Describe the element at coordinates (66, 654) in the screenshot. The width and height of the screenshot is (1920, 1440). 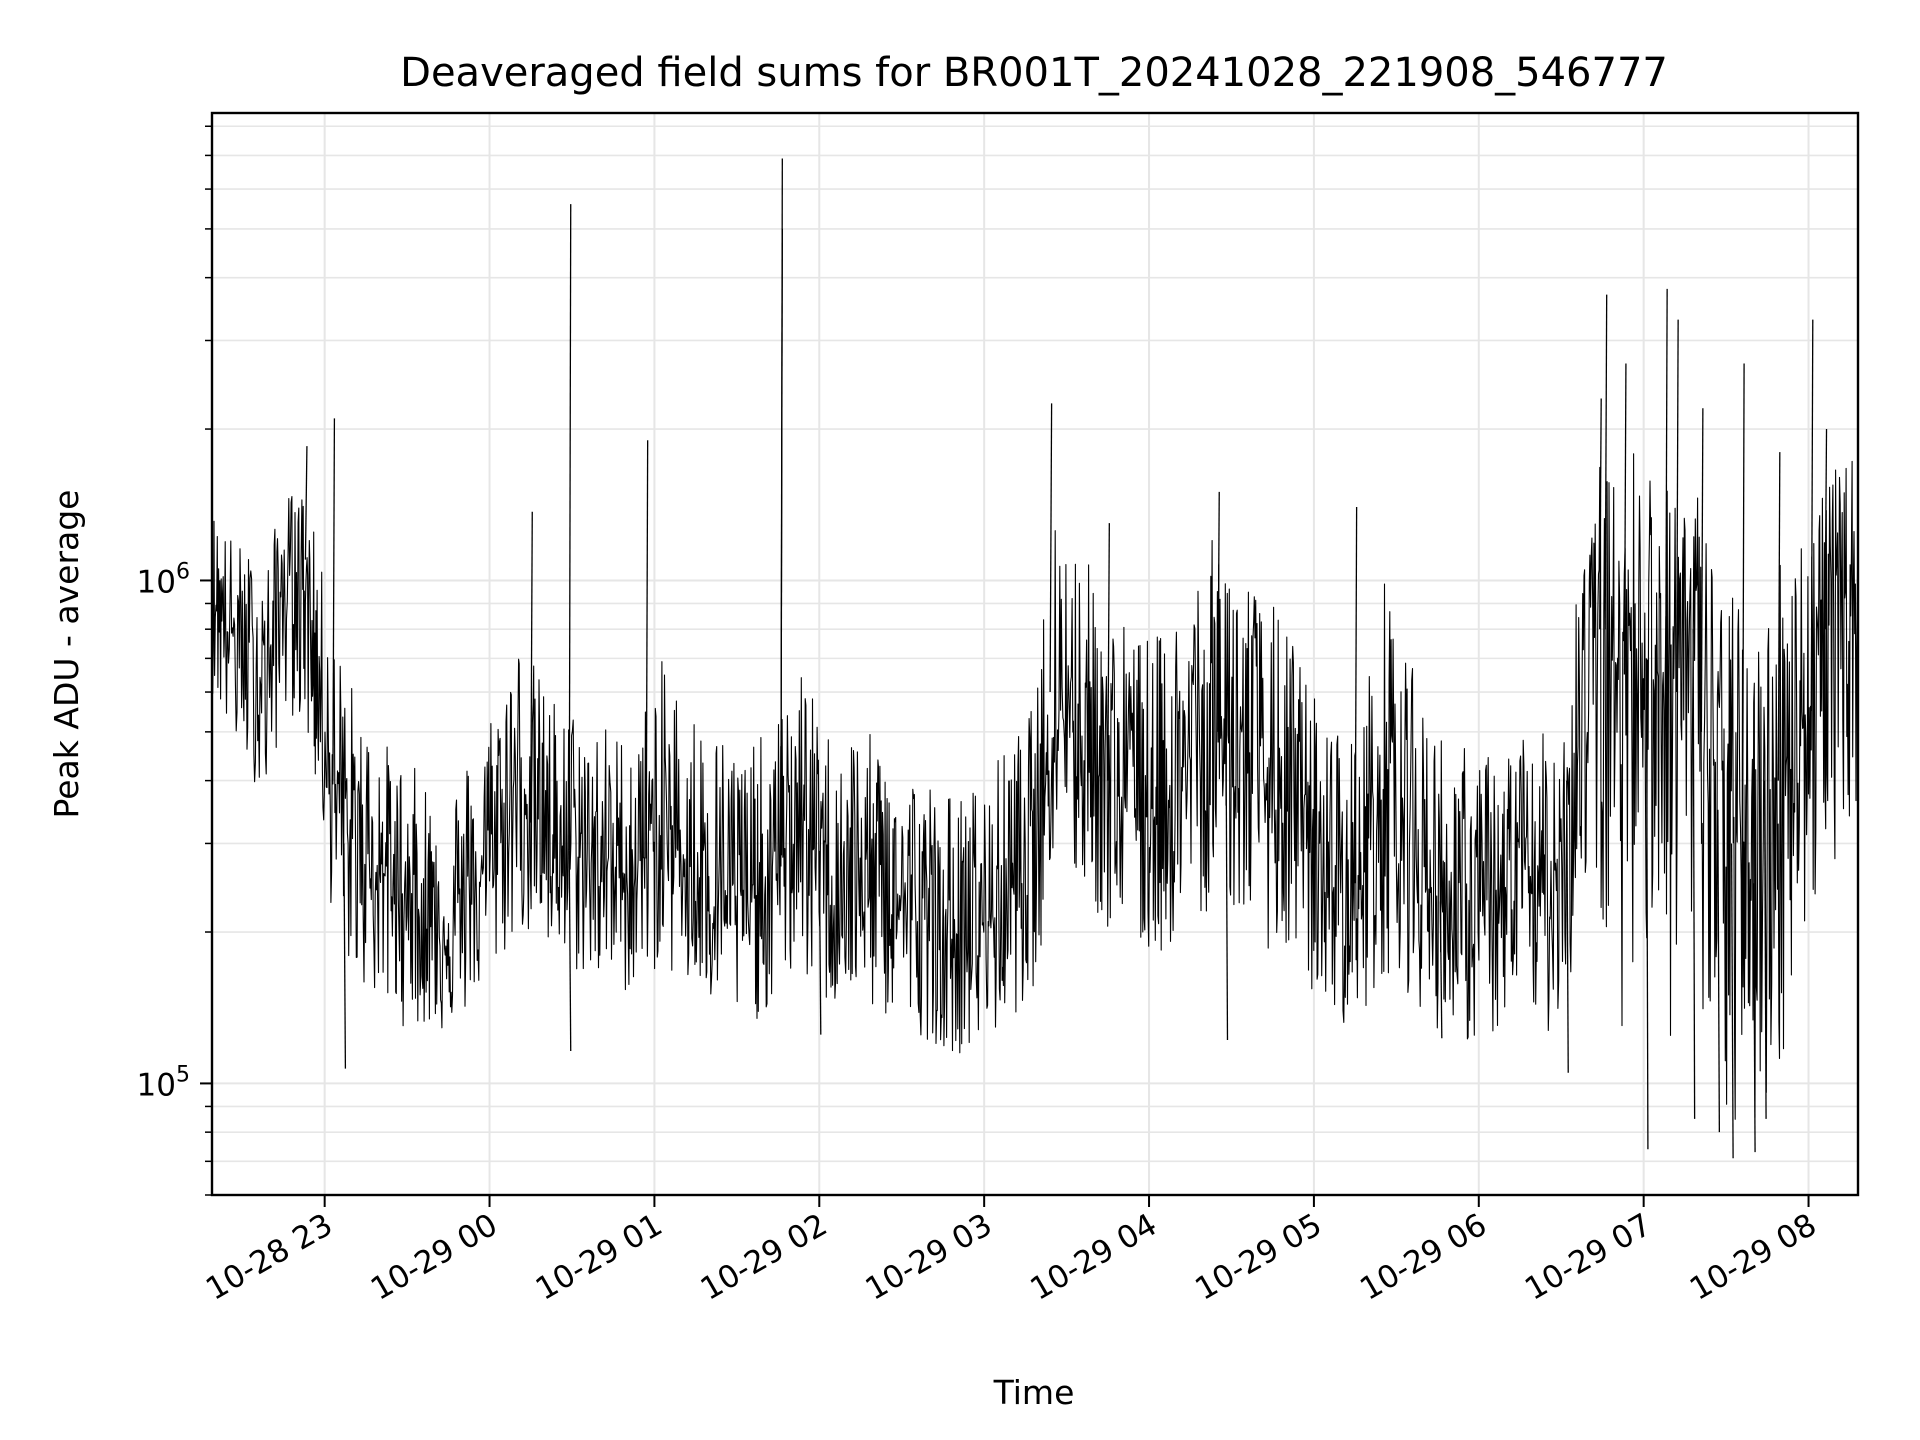
I see `y-axis-label: Peak ADU - average` at that location.